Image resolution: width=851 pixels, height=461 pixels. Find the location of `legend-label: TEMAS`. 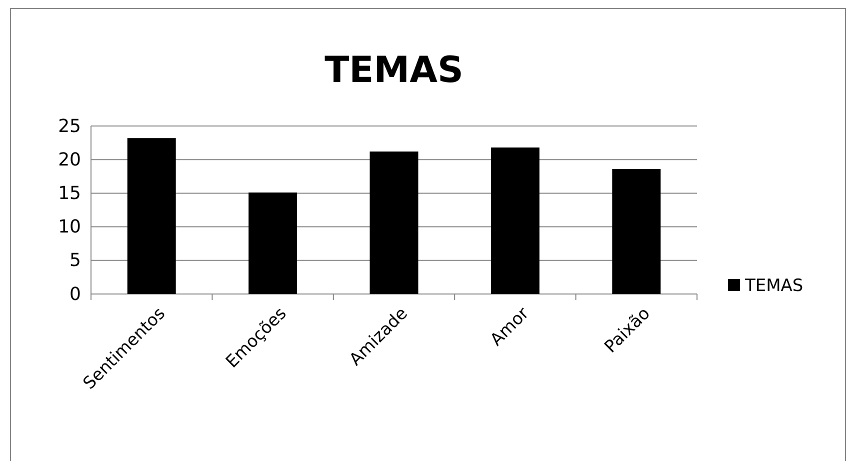

legend-label: TEMAS is located at coordinates (774, 286).